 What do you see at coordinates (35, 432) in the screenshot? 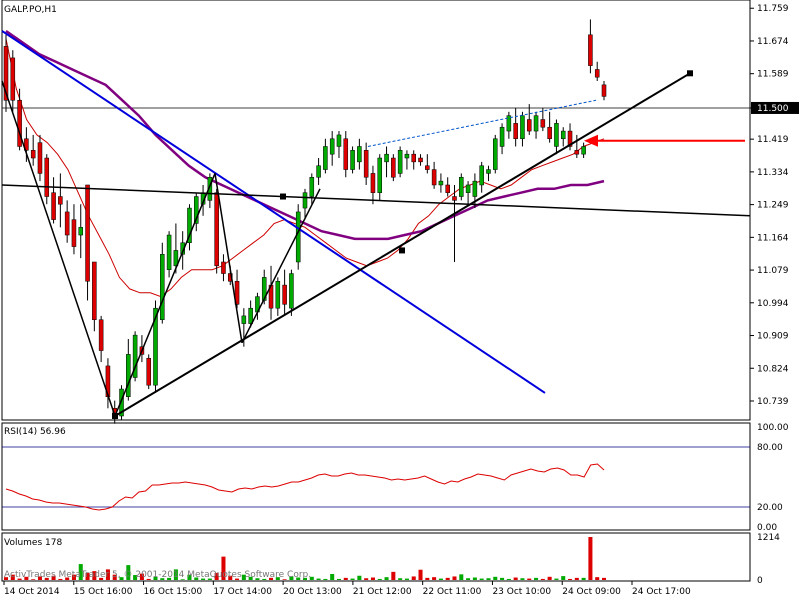
I see `rsi-title: RSI(14) 56.96` at bounding box center [35, 432].